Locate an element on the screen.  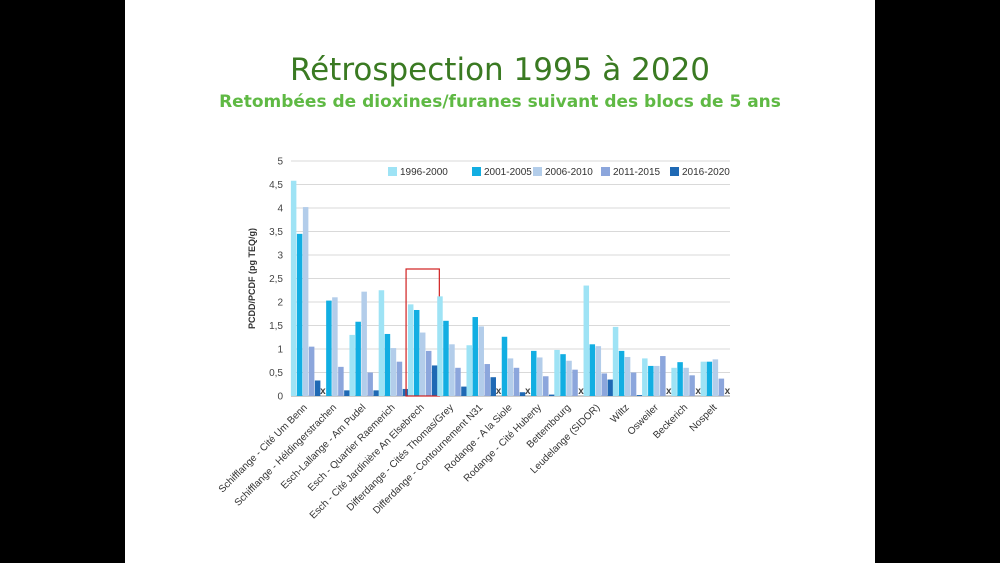
y-tick-label: 3 is located at coordinates (280, 256).